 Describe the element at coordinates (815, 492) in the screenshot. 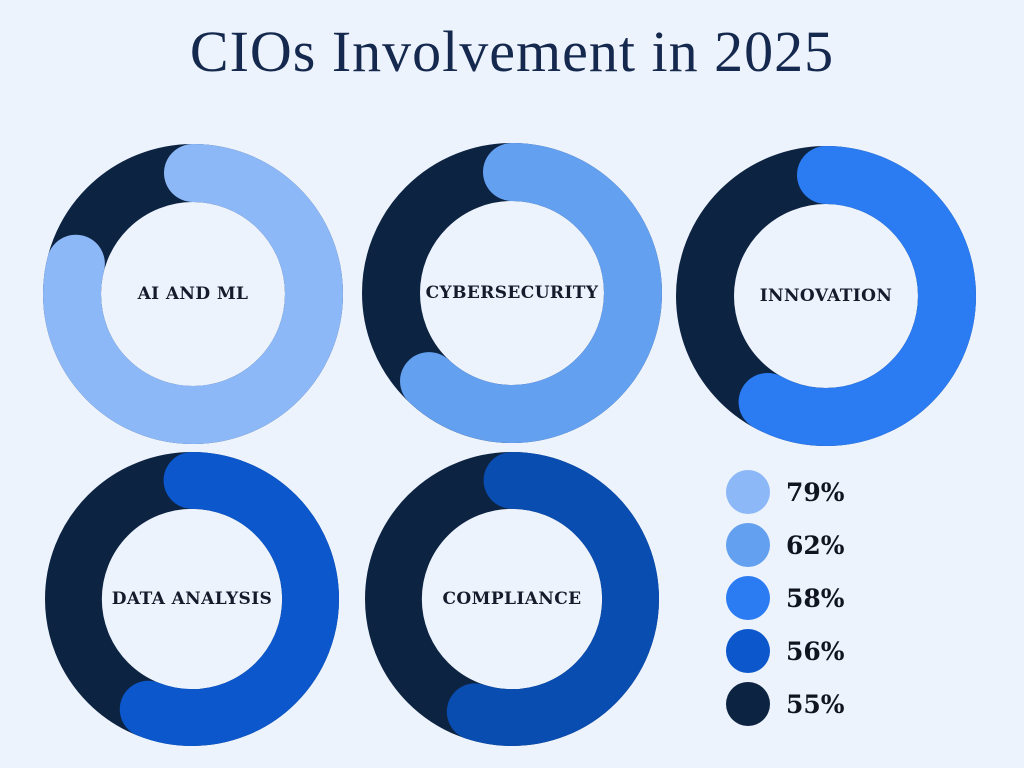

I see `legend-value: 79%` at that location.